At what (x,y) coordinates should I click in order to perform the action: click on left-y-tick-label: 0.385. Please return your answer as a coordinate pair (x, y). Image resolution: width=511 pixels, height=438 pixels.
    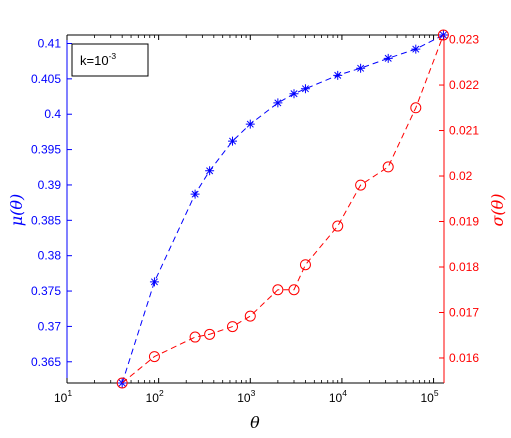
    Looking at the image, I should click on (46, 220).